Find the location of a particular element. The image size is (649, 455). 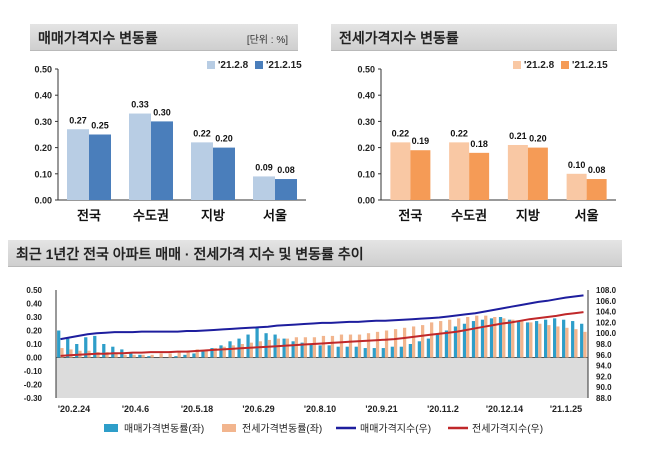

trend-index-line is located at coordinates (322, 334).